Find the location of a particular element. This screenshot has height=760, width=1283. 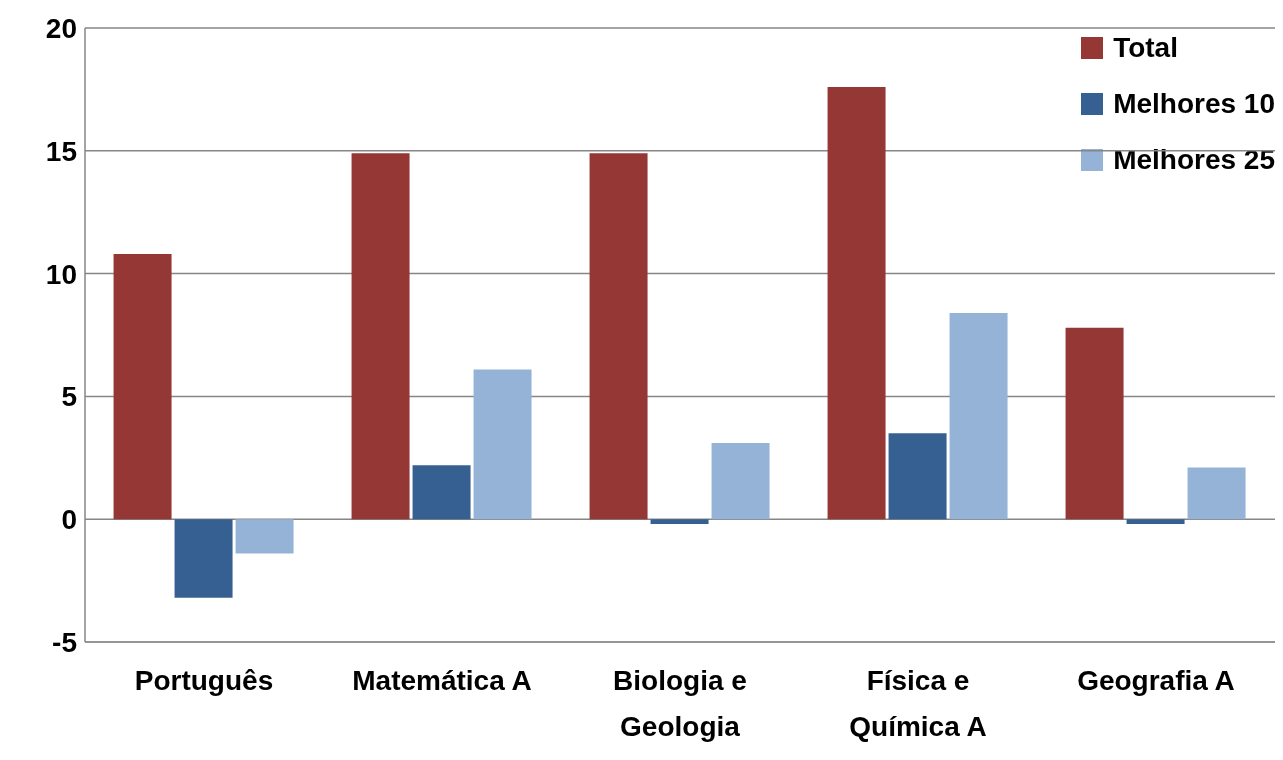

y-tick-label: -5 is located at coordinates (64, 642).